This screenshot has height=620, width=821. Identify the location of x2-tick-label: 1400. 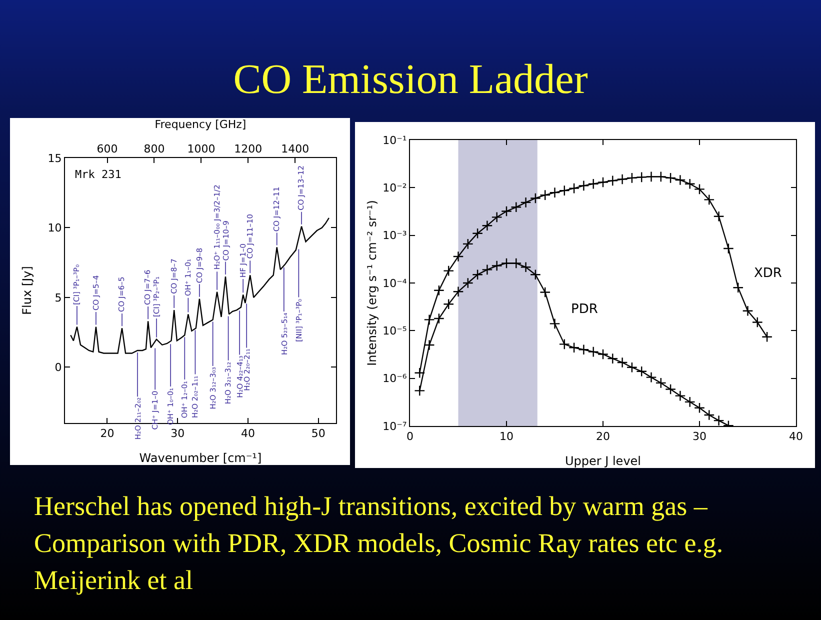
(295, 149).